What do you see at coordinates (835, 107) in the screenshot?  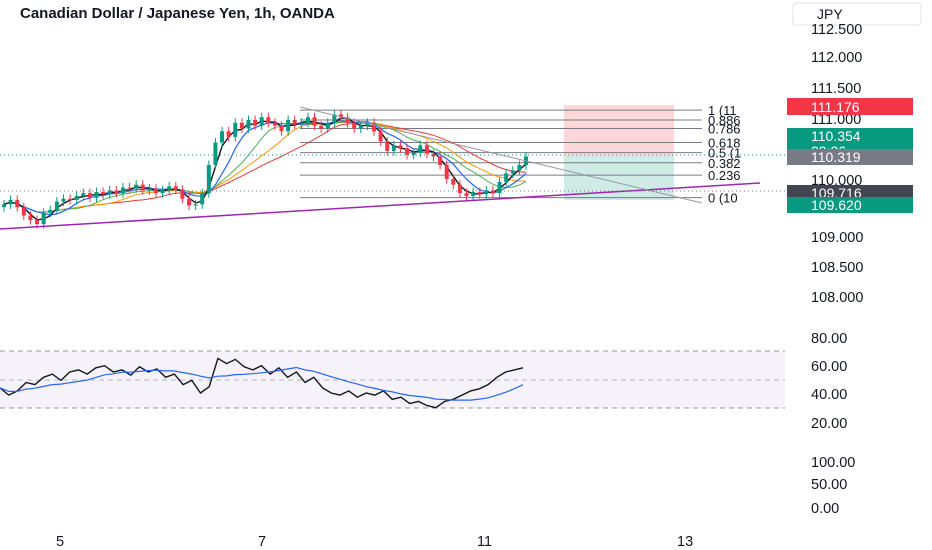 I see `price-tag-stop-text: 111.176` at bounding box center [835, 107].